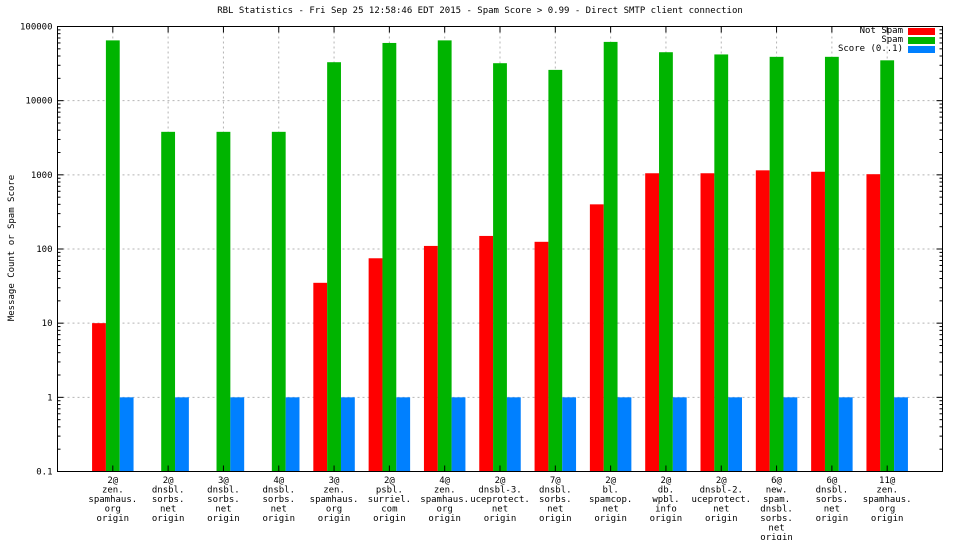  What do you see at coordinates (666, 491) in the screenshot?
I see `x-tick-label: db.` at bounding box center [666, 491].